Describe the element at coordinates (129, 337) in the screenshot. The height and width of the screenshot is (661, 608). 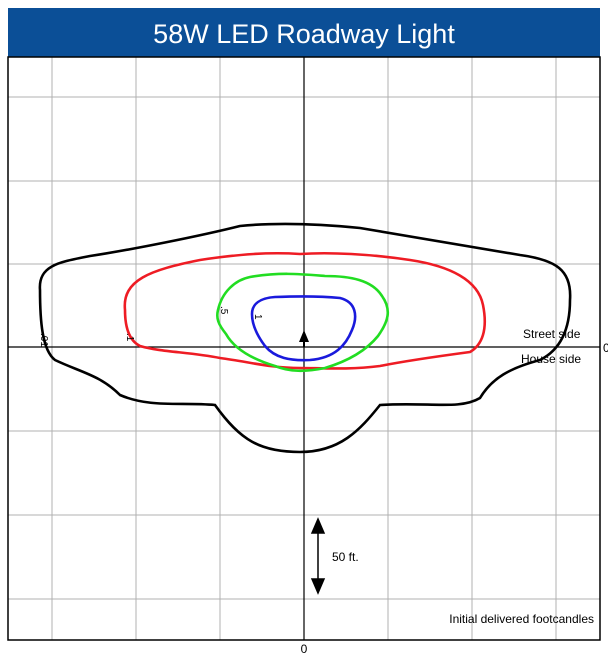
I see `contour-label: .1` at that location.